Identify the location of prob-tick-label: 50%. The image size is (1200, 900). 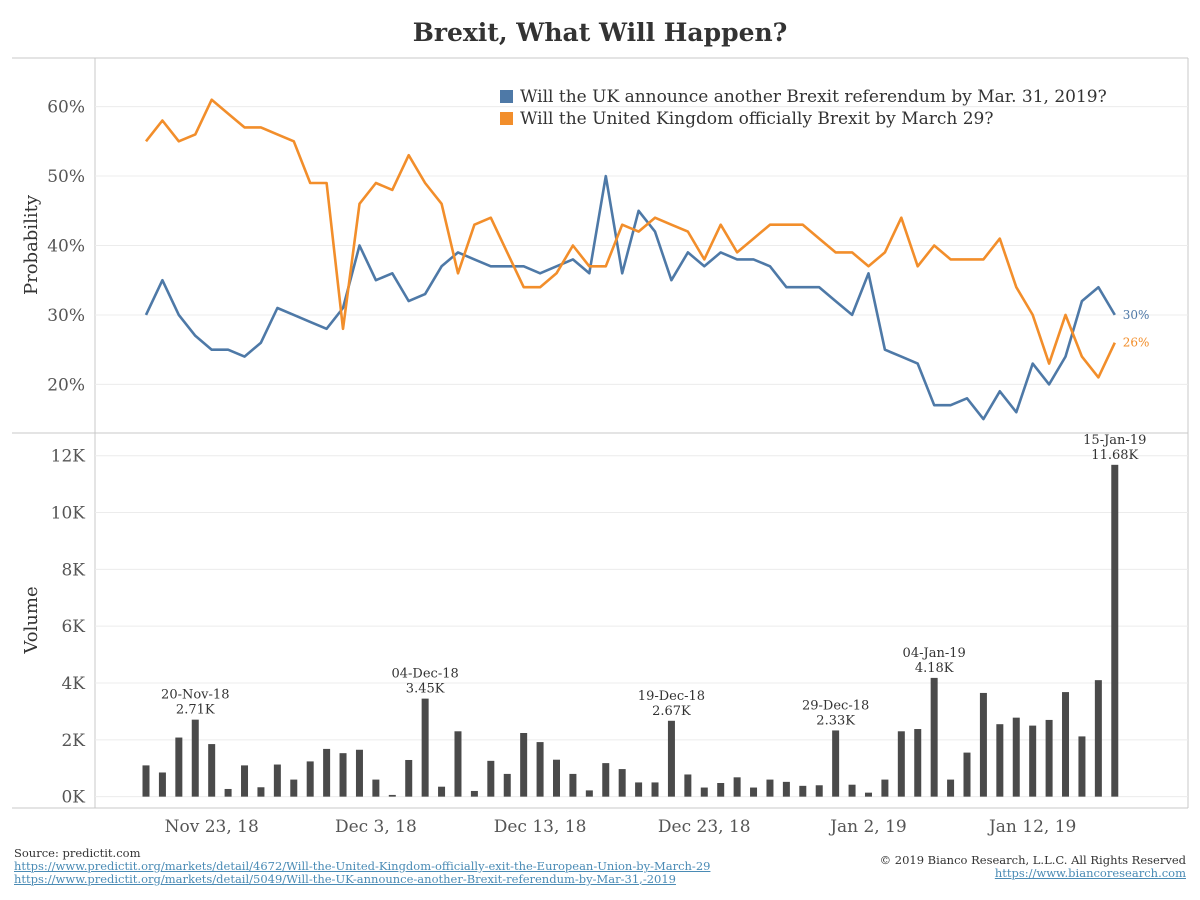
(66, 177).